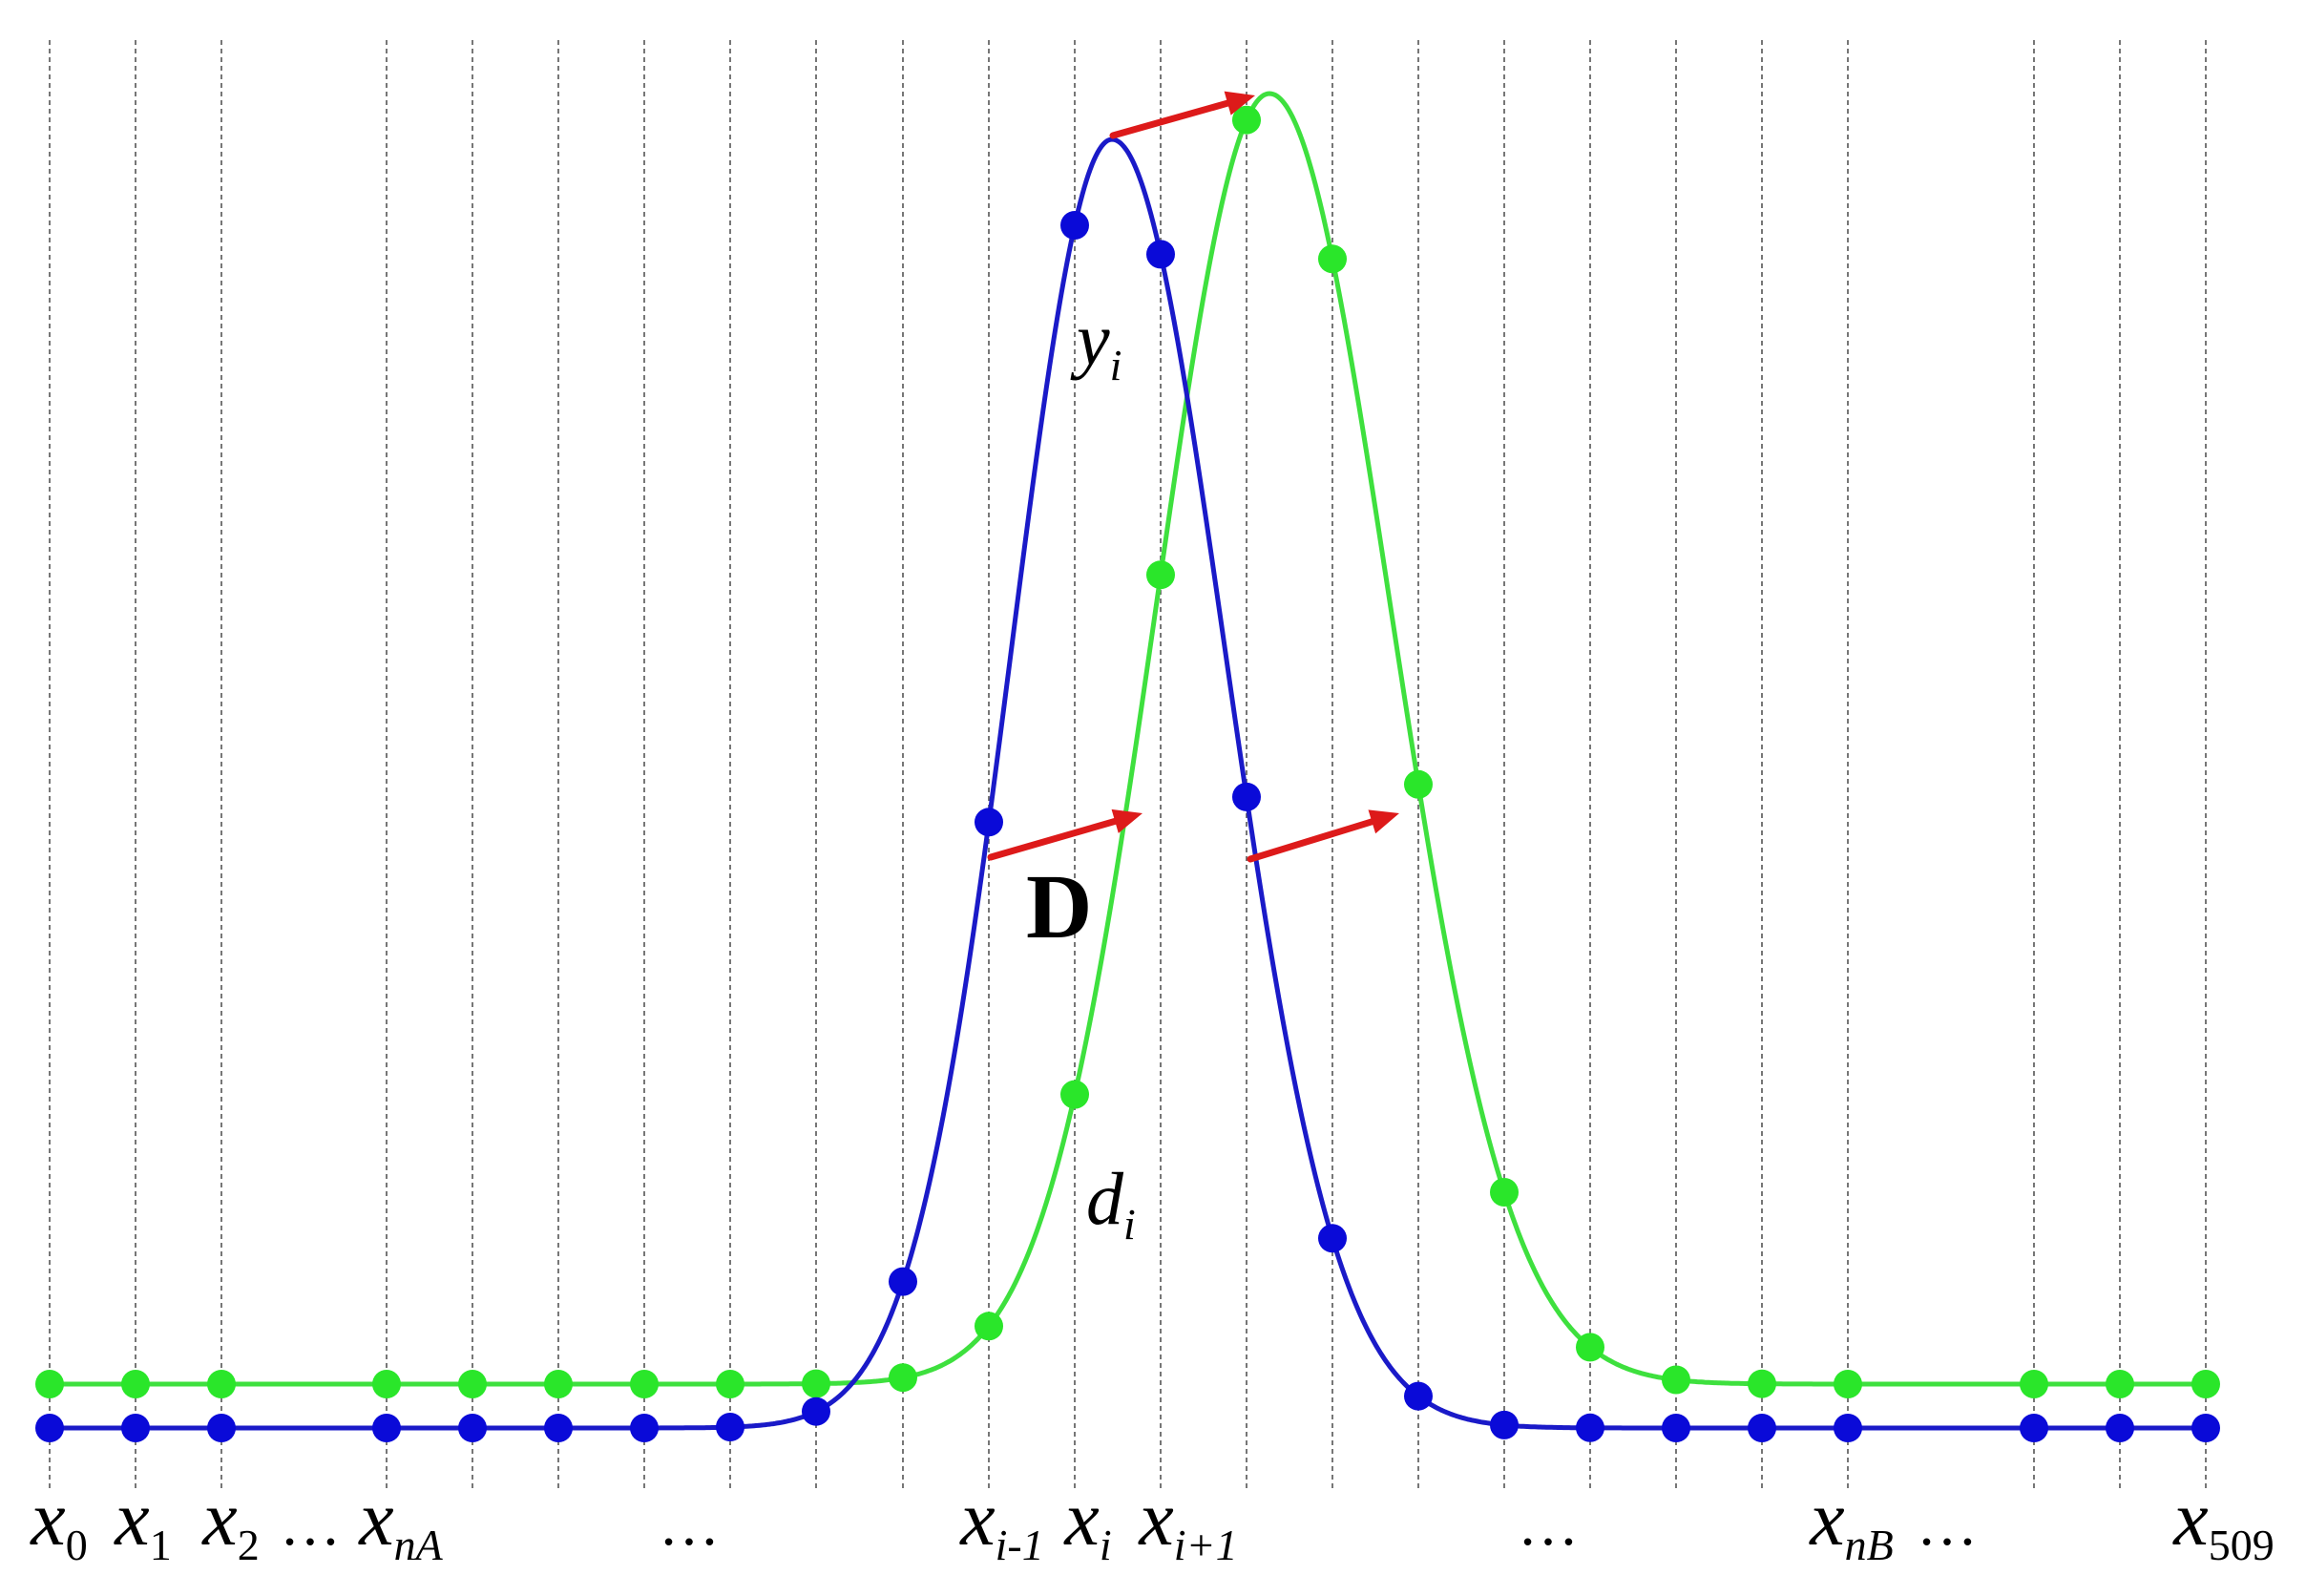 The height and width of the screenshot is (1596, 2306). What do you see at coordinates (1020, 1545) in the screenshot?
I see `x-axis-label-subscript: i-1` at bounding box center [1020, 1545].